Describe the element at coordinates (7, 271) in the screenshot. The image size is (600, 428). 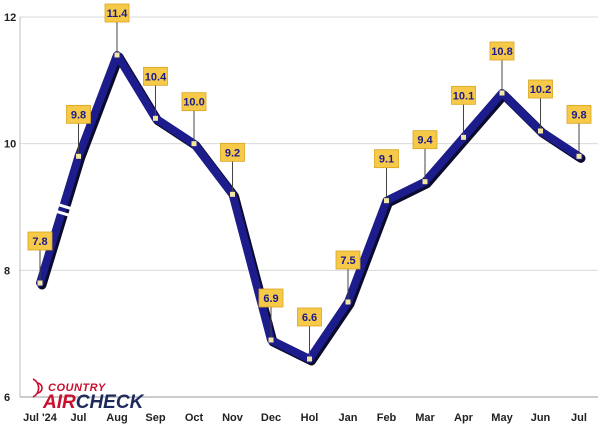
I see `y-tick-label: 8` at that location.